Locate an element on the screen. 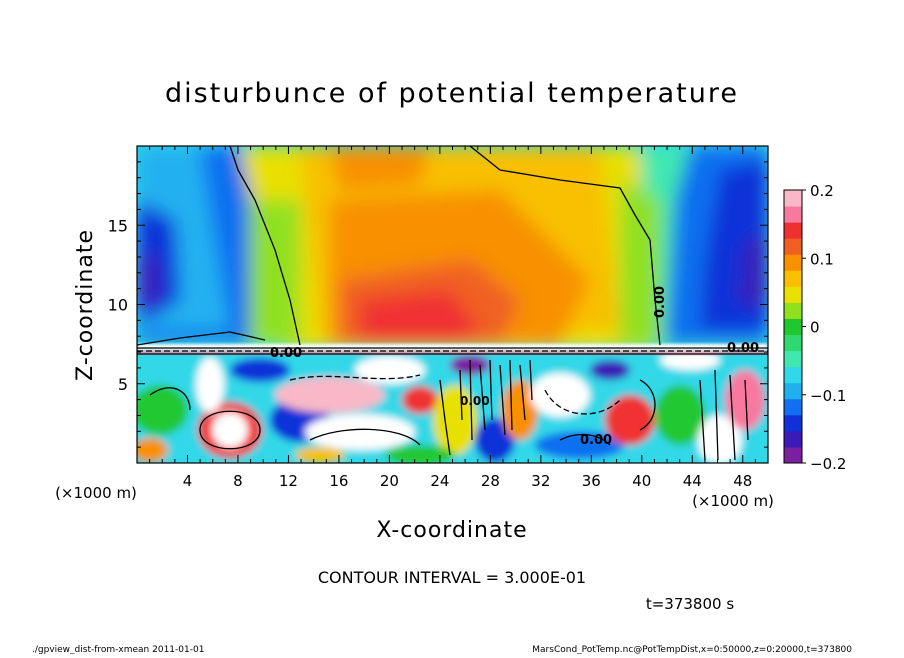 This screenshot has height=658, width=904. colorbar: 0.2 0.1 0 −0.1 −0.2 is located at coordinates (814, 327).